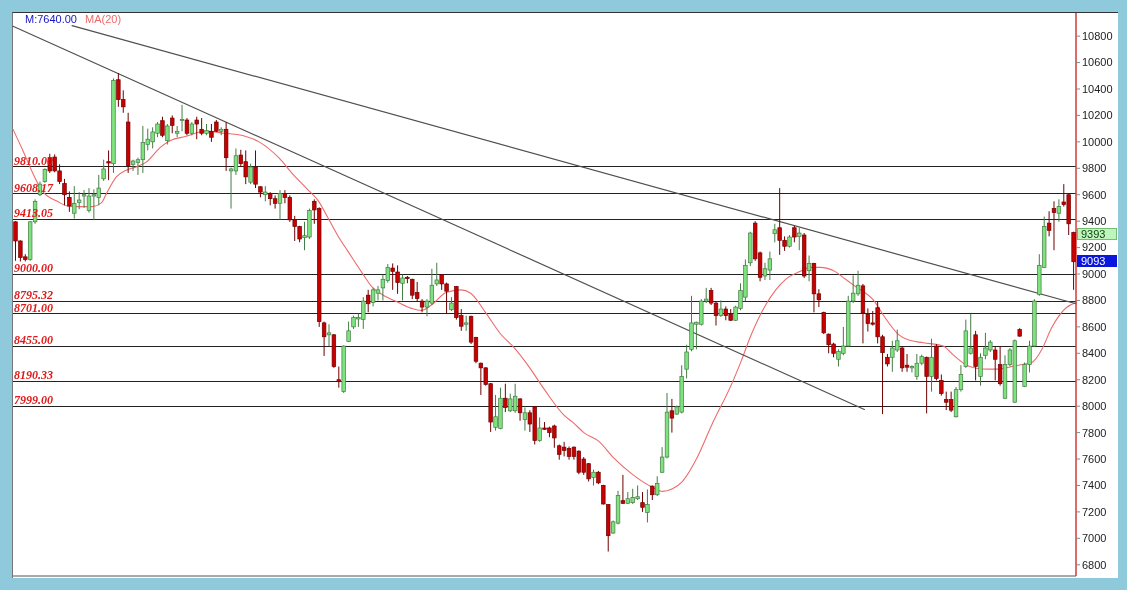 This screenshot has height=590, width=1127. I want to click on y-tick-label: 6800, so click(1094, 564).